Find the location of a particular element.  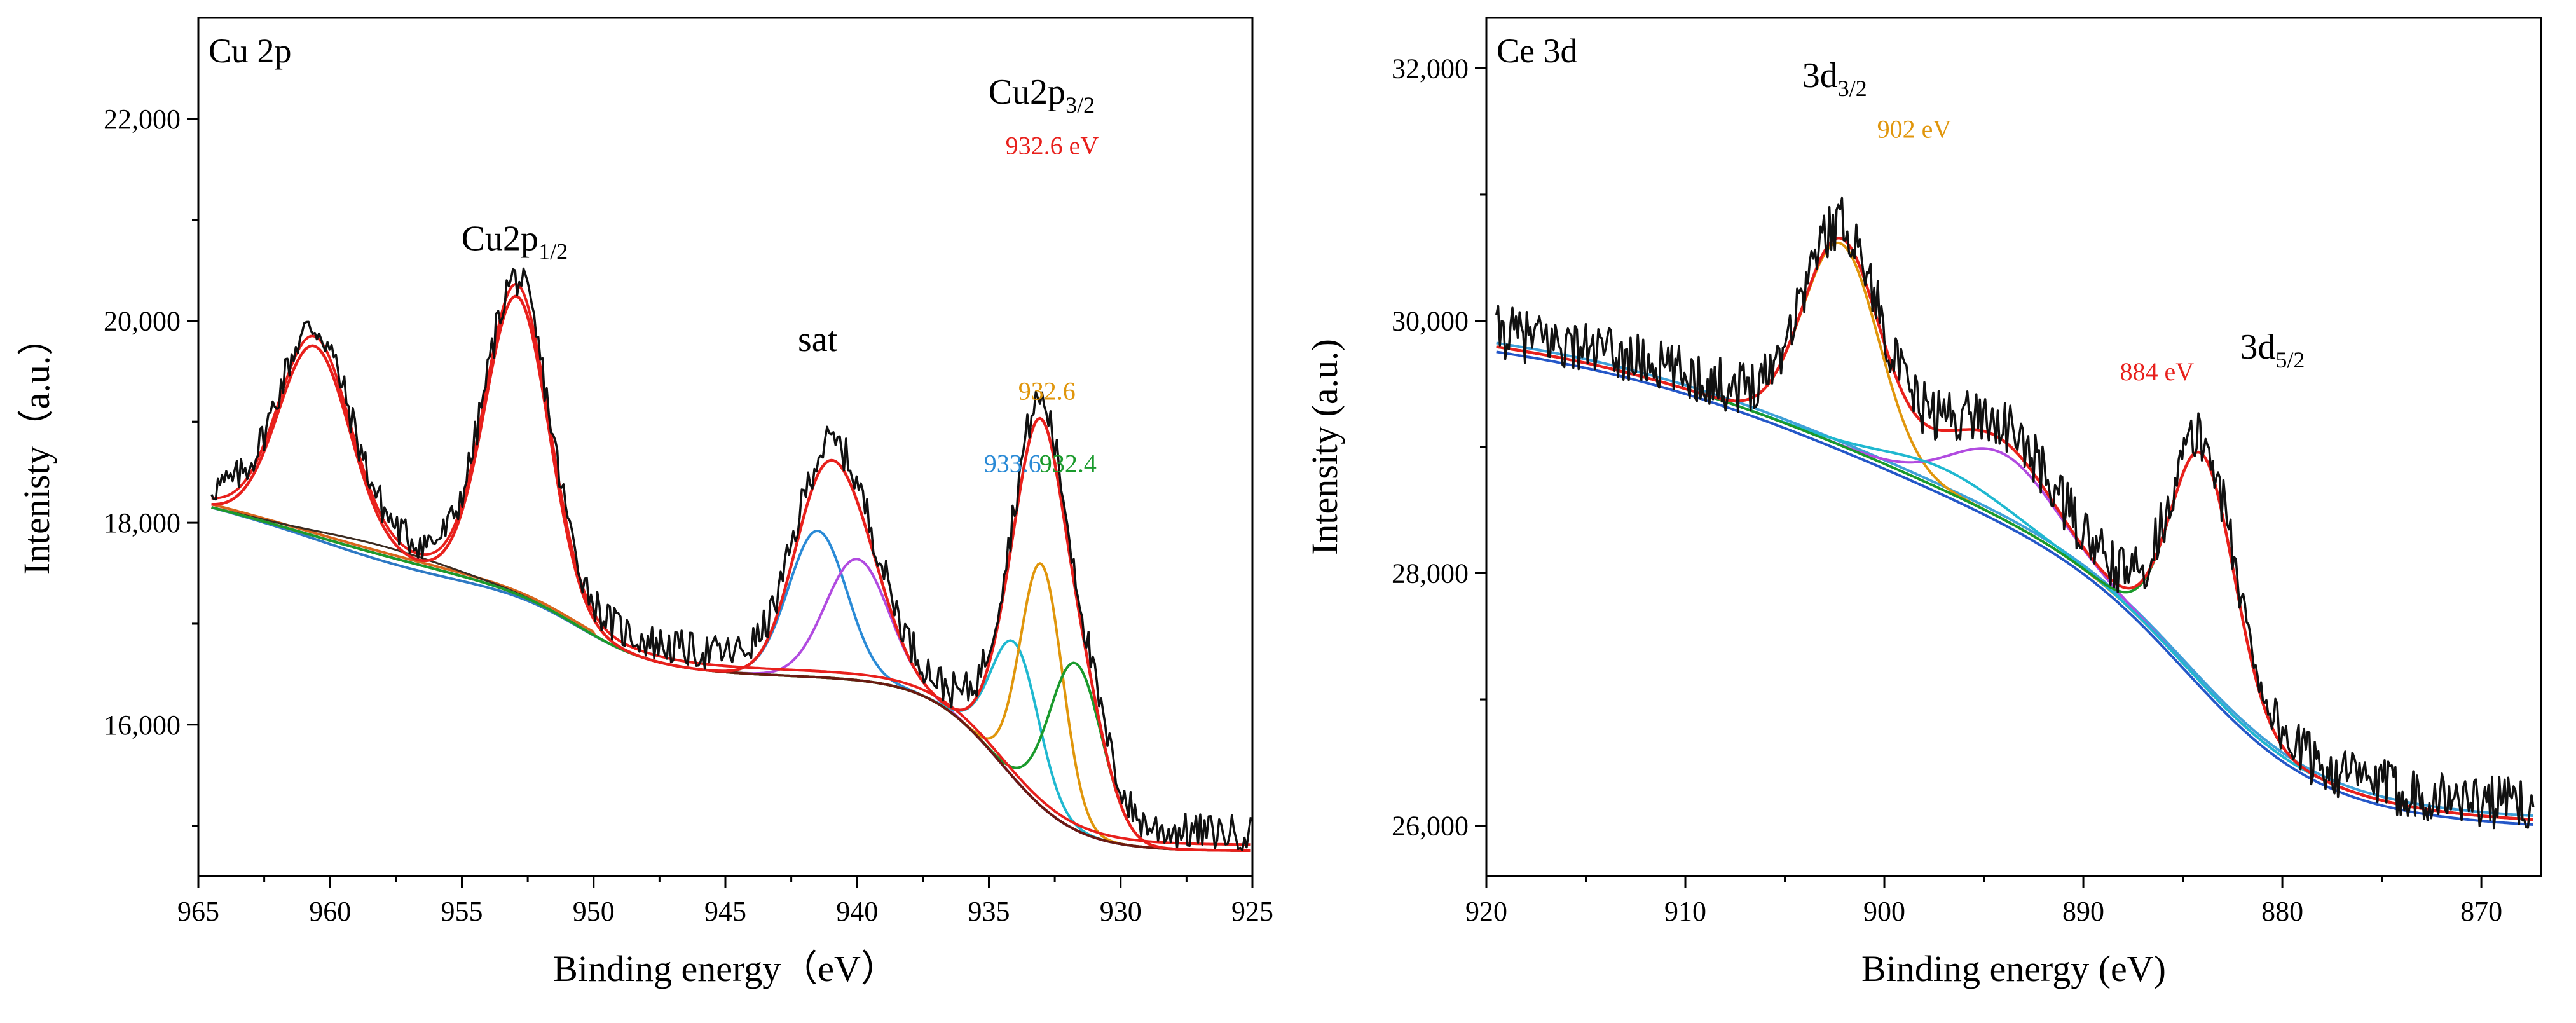

component-line is located at coordinates (731, 678).